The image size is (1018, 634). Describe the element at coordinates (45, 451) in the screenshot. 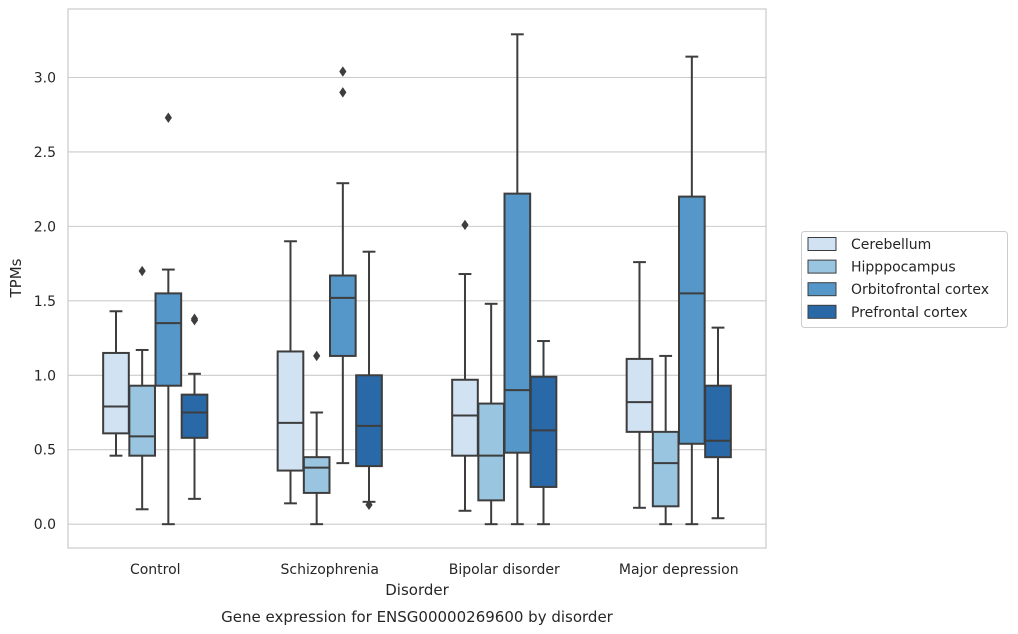

I see `y-tick-label: 0.5` at that location.